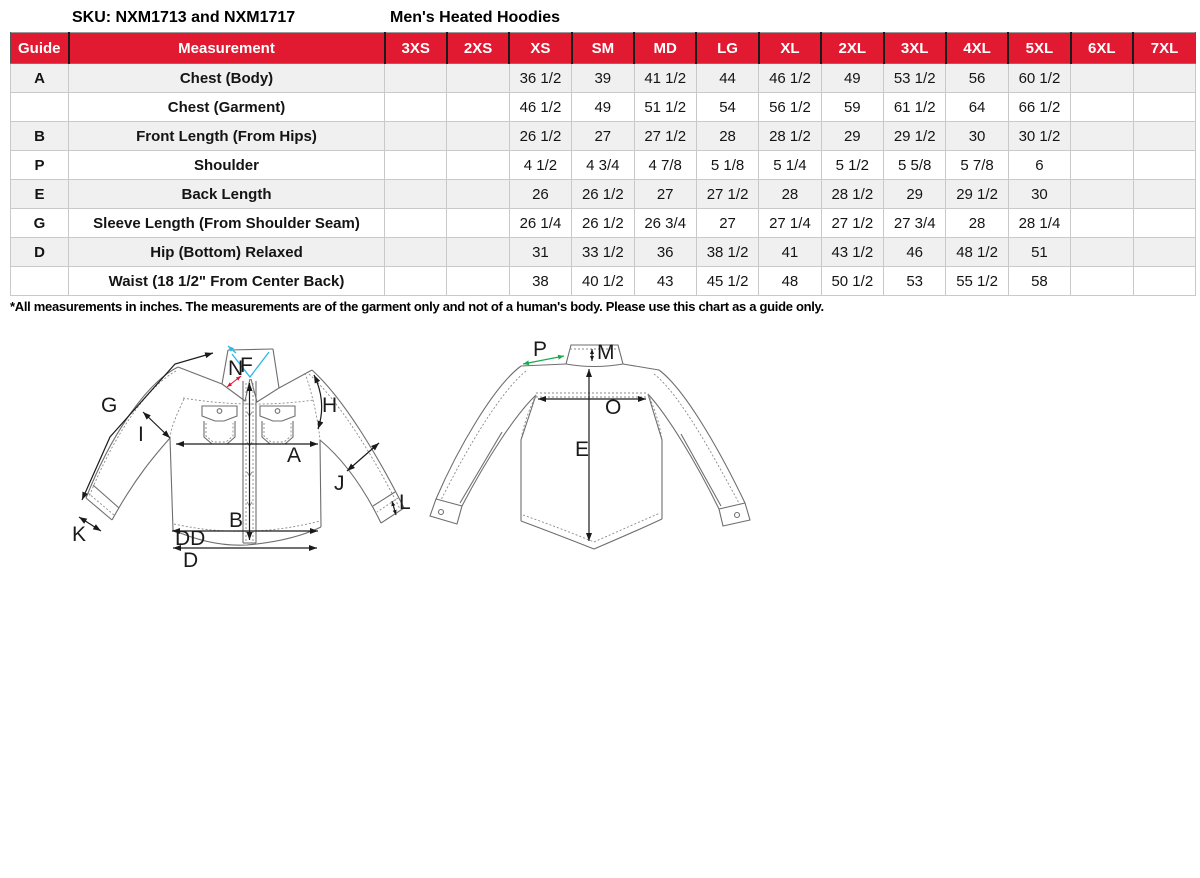  I want to click on back-labels: P M O E, so click(577, 399).